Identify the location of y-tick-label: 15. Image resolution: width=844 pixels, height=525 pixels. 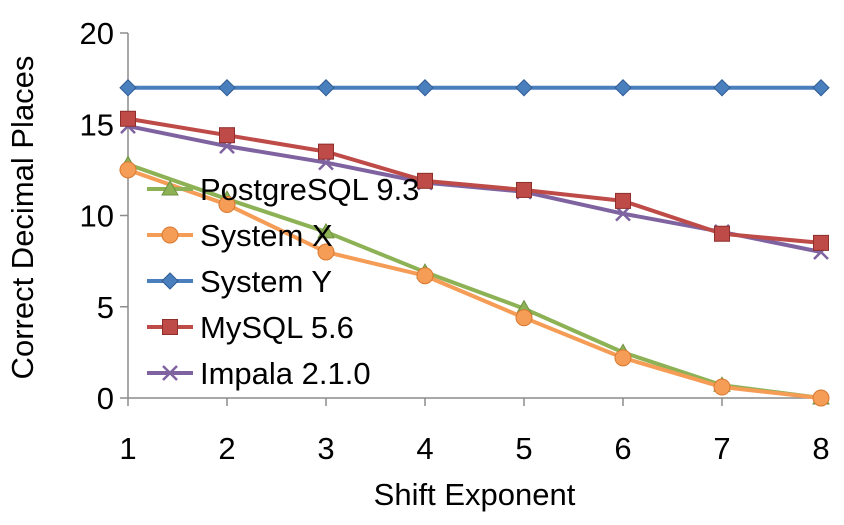
(97, 124).